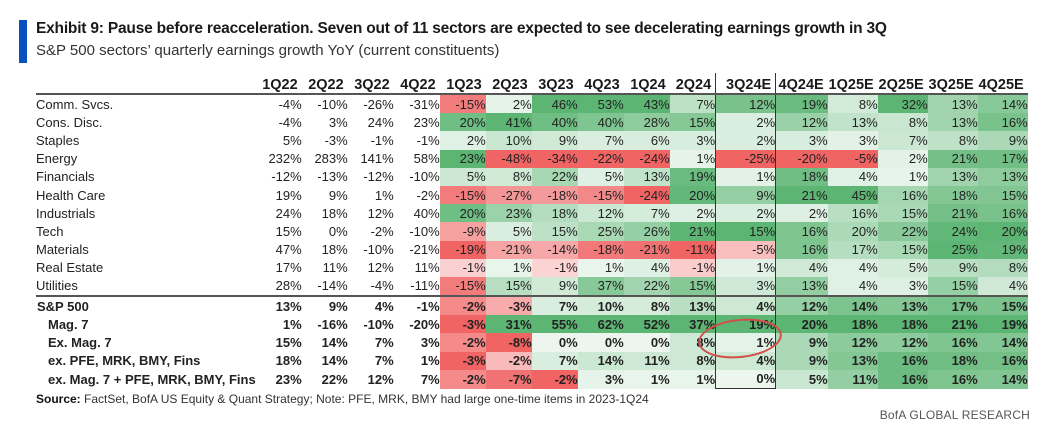 The width and height of the screenshot is (1046, 431). Describe the element at coordinates (428, 140) in the screenshot. I see `cell-4q22: -1%` at that location.